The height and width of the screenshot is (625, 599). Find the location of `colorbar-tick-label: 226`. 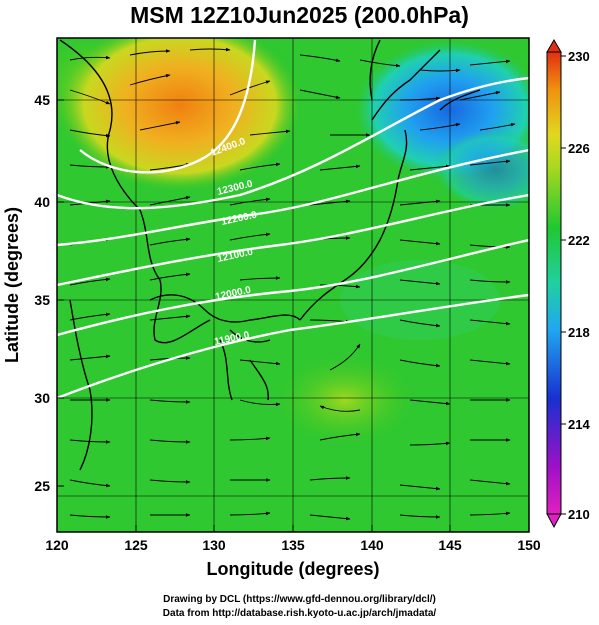

colorbar-tick-label: 226 is located at coordinates (579, 148).